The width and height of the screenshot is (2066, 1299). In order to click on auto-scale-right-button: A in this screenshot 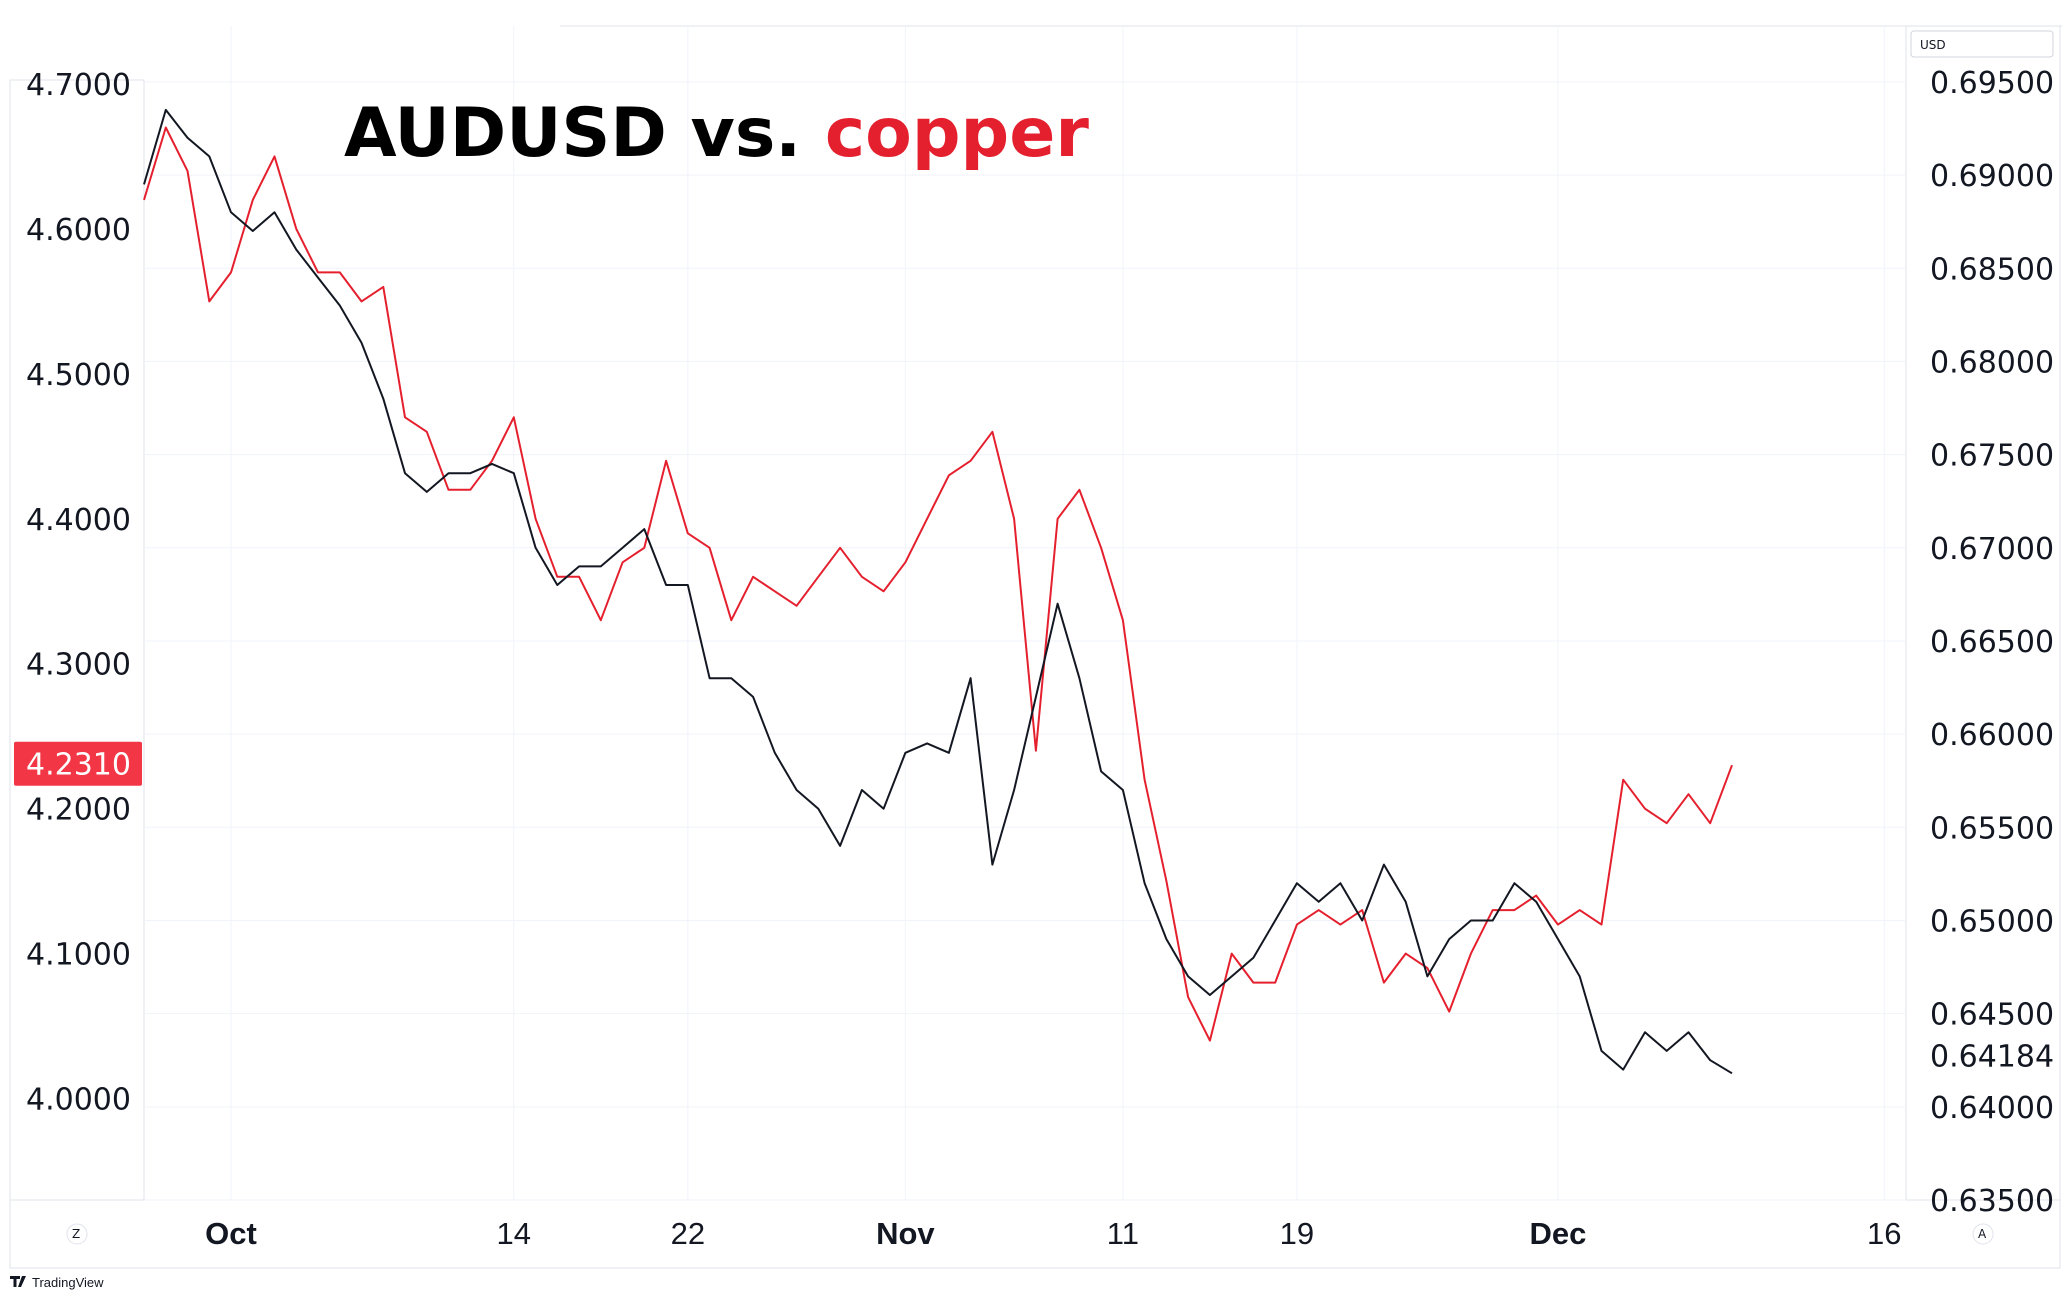, I will do `click(1983, 1234)`.